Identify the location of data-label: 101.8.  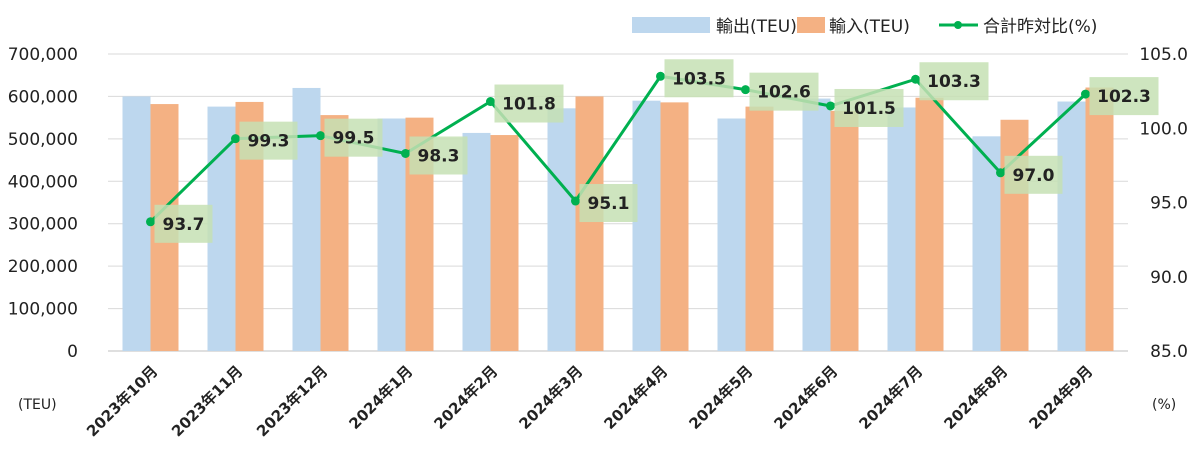
(529, 105).